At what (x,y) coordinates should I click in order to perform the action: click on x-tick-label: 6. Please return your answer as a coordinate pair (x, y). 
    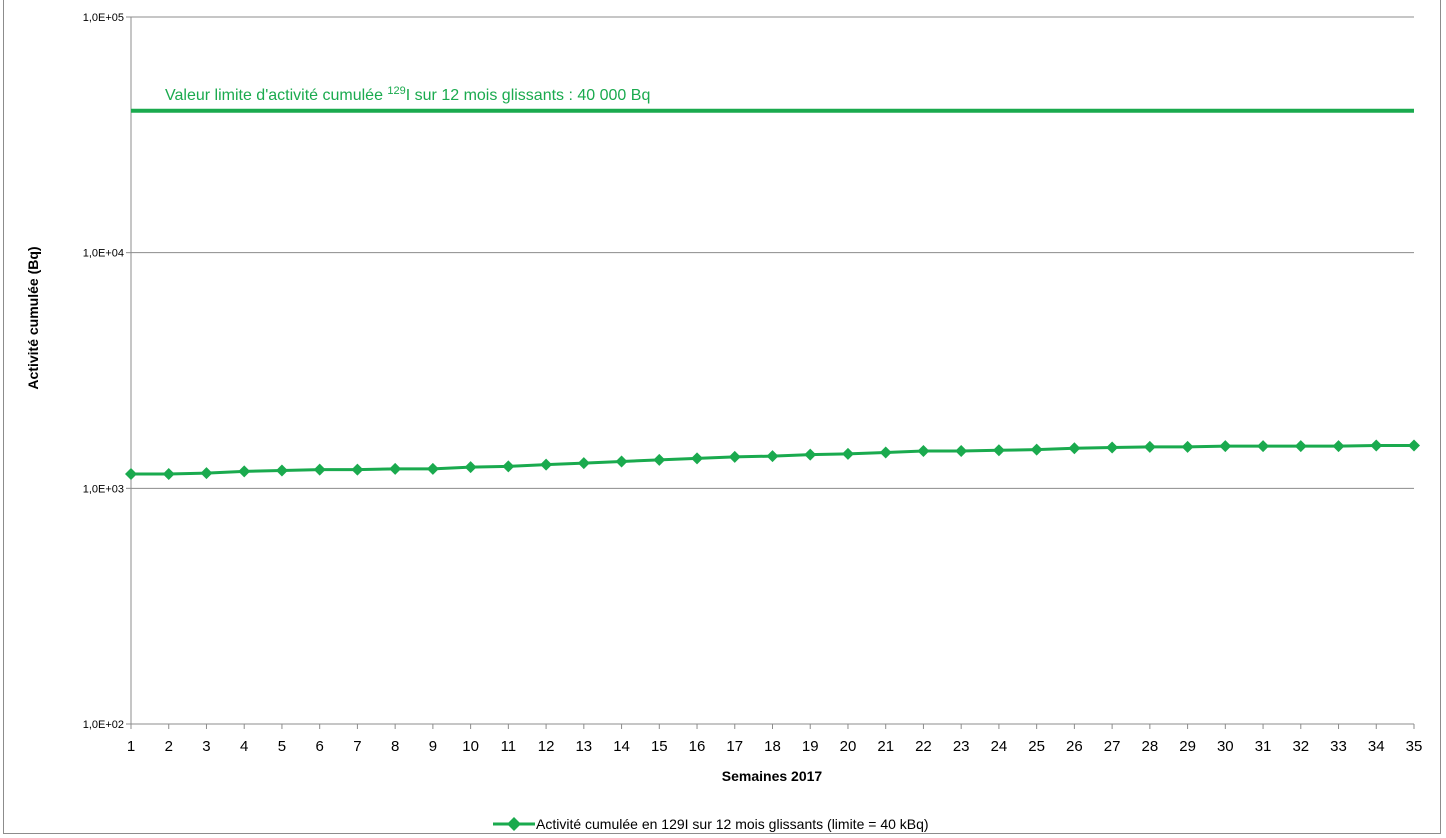
    Looking at the image, I should click on (320, 746).